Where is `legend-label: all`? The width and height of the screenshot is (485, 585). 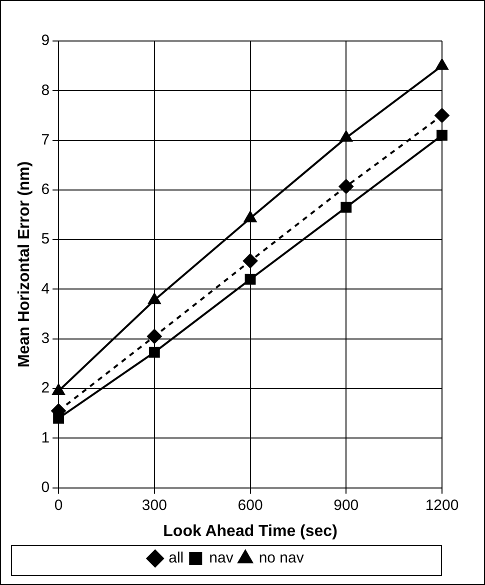
legend-label: all is located at coordinates (176, 558).